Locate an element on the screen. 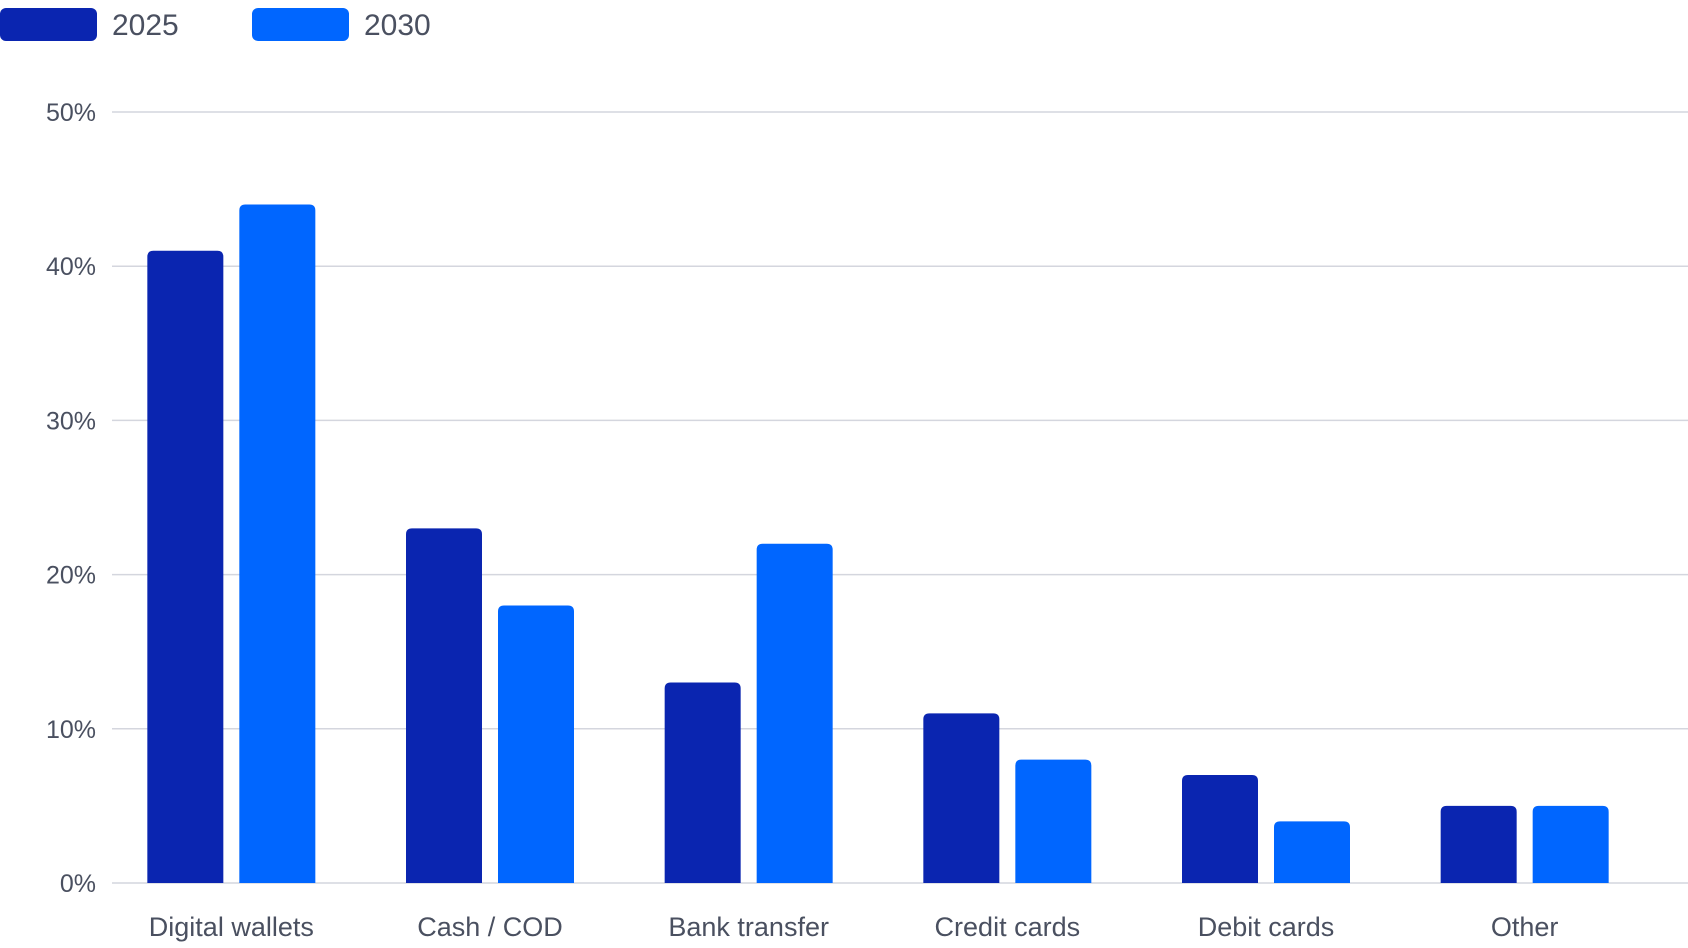 The height and width of the screenshot is (948, 1688). y-axis: 0% 10% 20% 30% 40% 50% is located at coordinates (71, 498).